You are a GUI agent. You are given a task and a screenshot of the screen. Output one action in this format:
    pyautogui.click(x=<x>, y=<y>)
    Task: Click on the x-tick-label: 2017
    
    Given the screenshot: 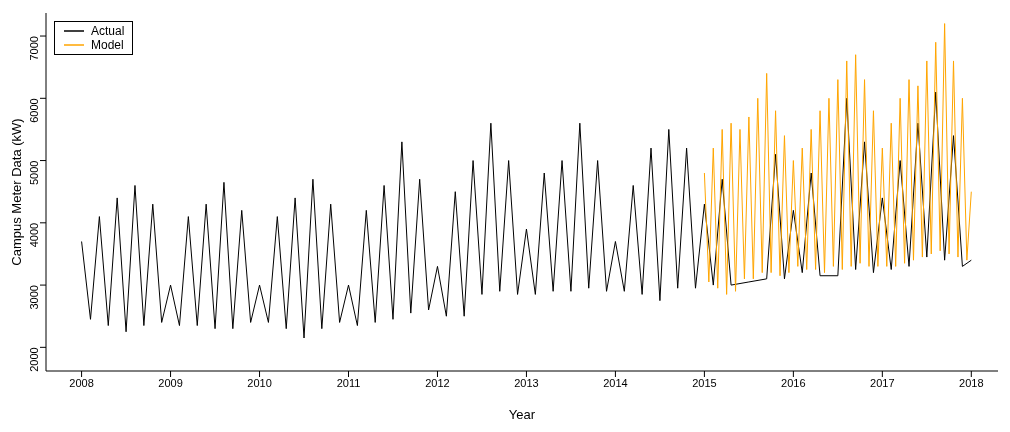 What is the action you would take?
    pyautogui.click(x=882, y=382)
    